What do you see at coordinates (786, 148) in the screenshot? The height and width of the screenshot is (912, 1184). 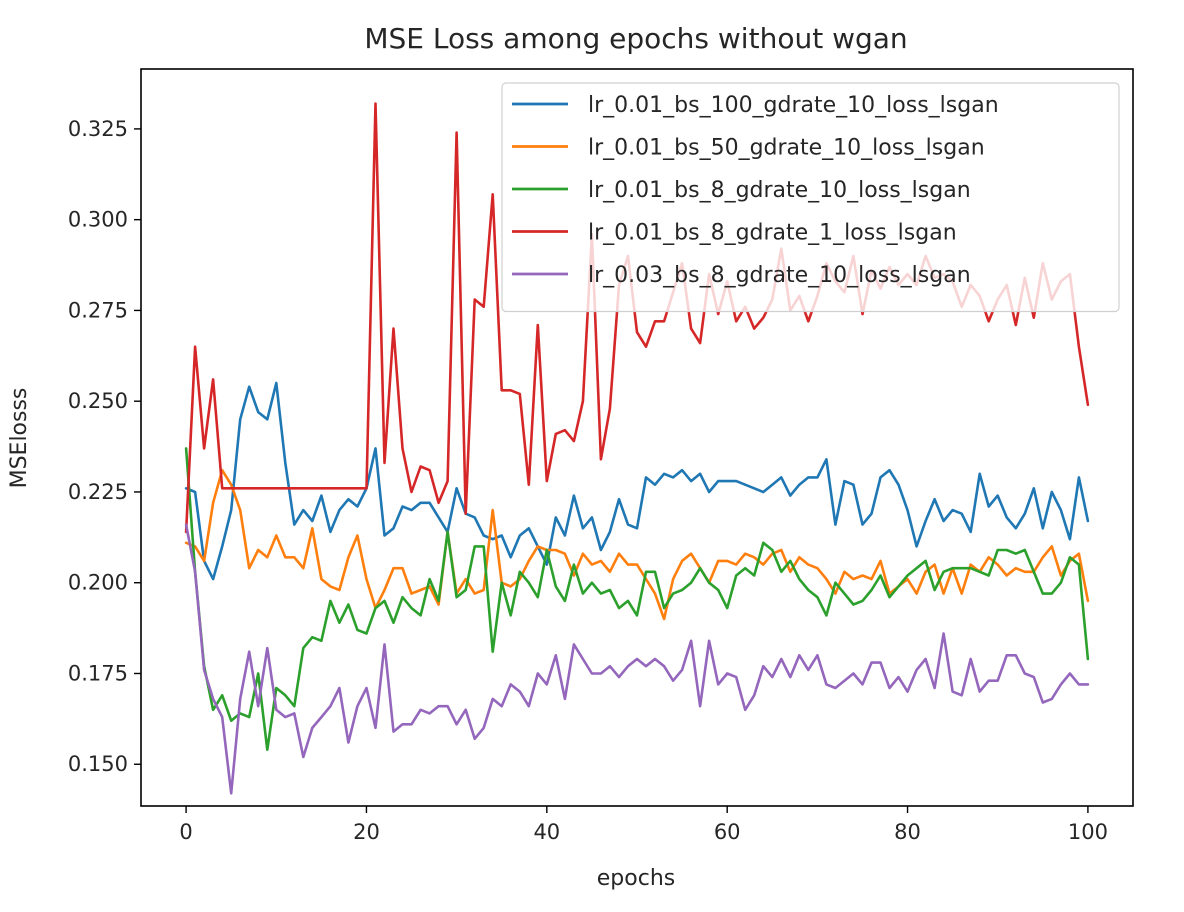 I see `legend-label: lr_0.01_bs_50_gdrate_10_loss_lsgan` at bounding box center [786, 148].